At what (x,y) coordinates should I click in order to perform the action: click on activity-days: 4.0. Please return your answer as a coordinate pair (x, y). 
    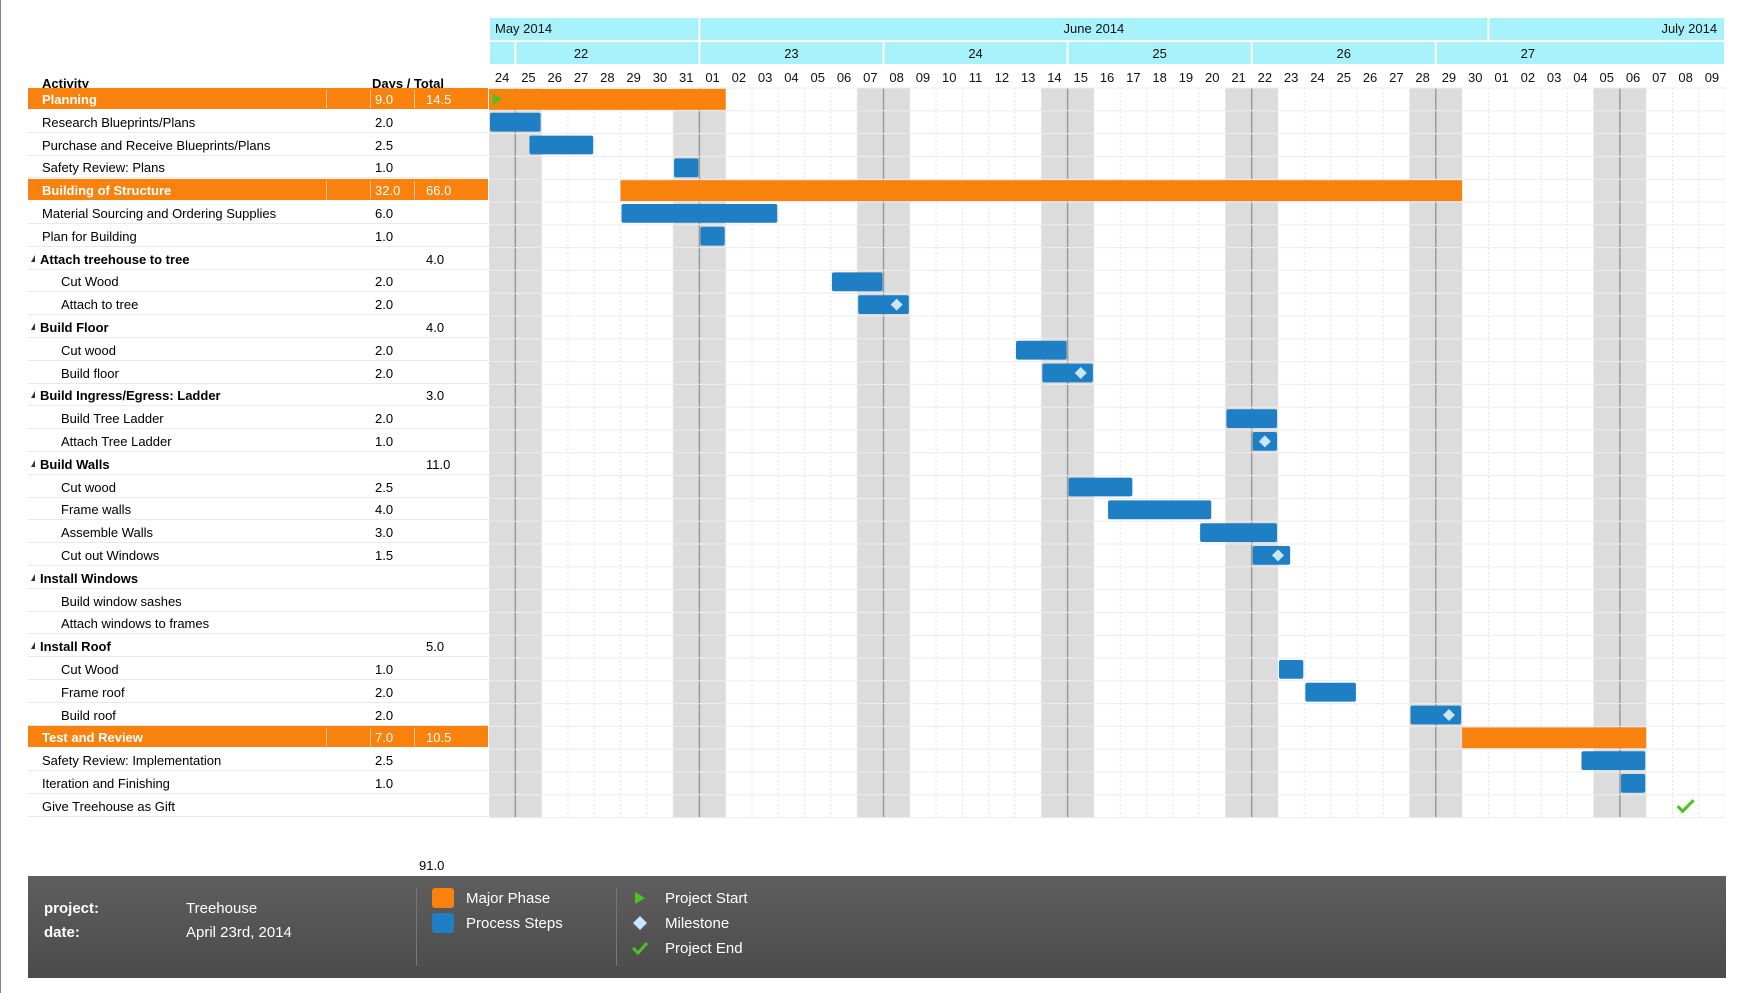
    Looking at the image, I should click on (384, 510).